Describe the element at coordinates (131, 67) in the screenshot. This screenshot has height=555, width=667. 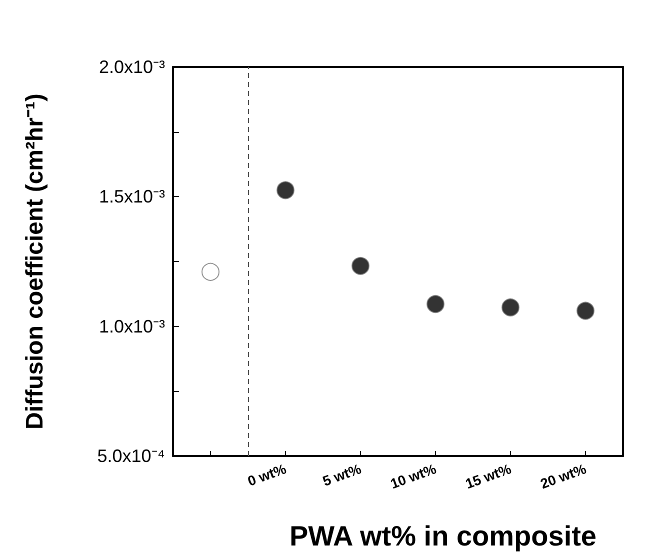
I see `y-tick-label: 2.0x10⁻³` at that location.